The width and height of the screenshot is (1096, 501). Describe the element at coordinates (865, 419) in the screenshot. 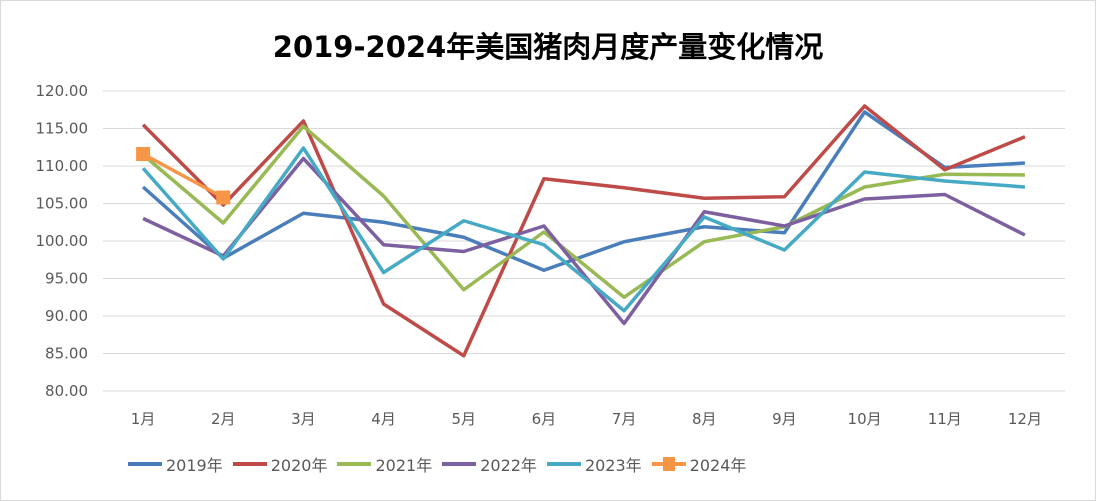

I see `x-tick-label: 10月` at that location.